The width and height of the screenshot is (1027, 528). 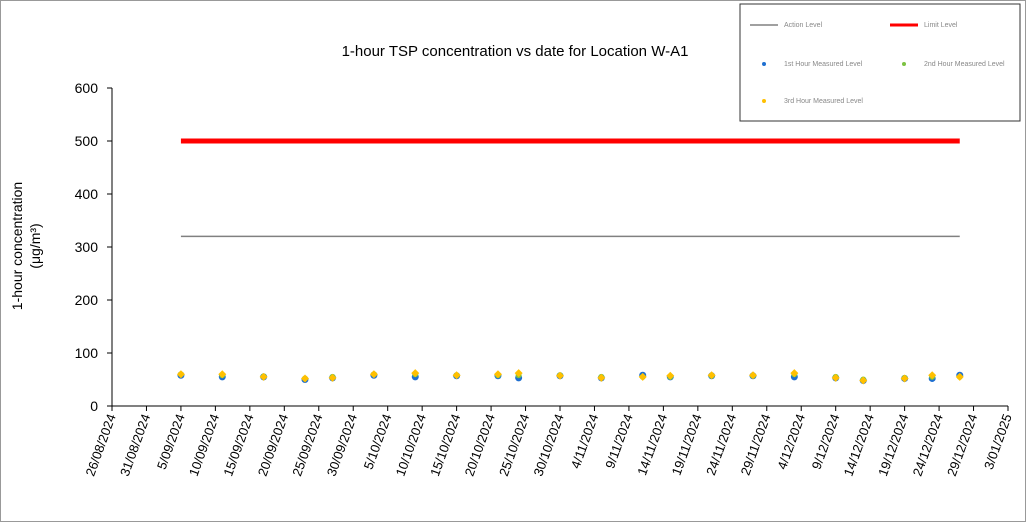 I want to click on y-tick-label: 100, so click(x=87, y=353).